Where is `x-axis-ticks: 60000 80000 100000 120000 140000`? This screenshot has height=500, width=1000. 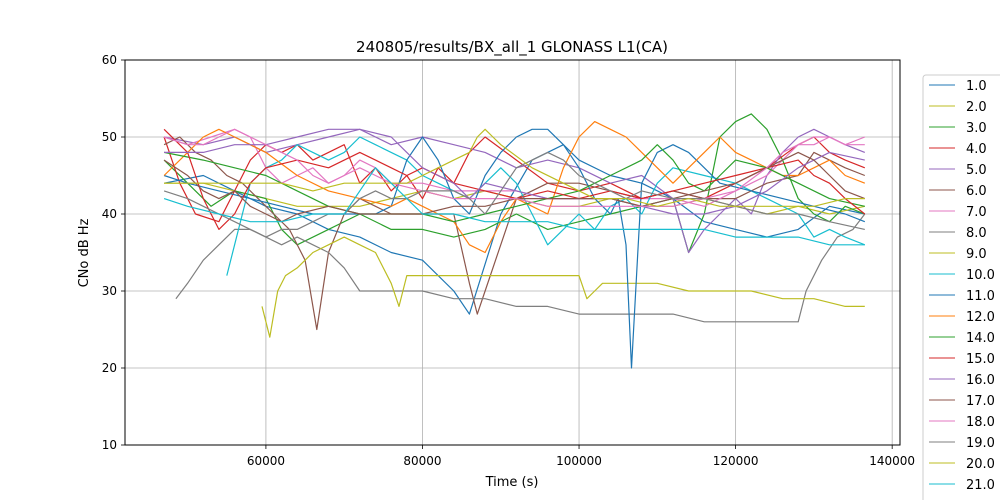
x-axis-ticks: 60000 80000 100000 120000 140000 is located at coordinates (581, 456).